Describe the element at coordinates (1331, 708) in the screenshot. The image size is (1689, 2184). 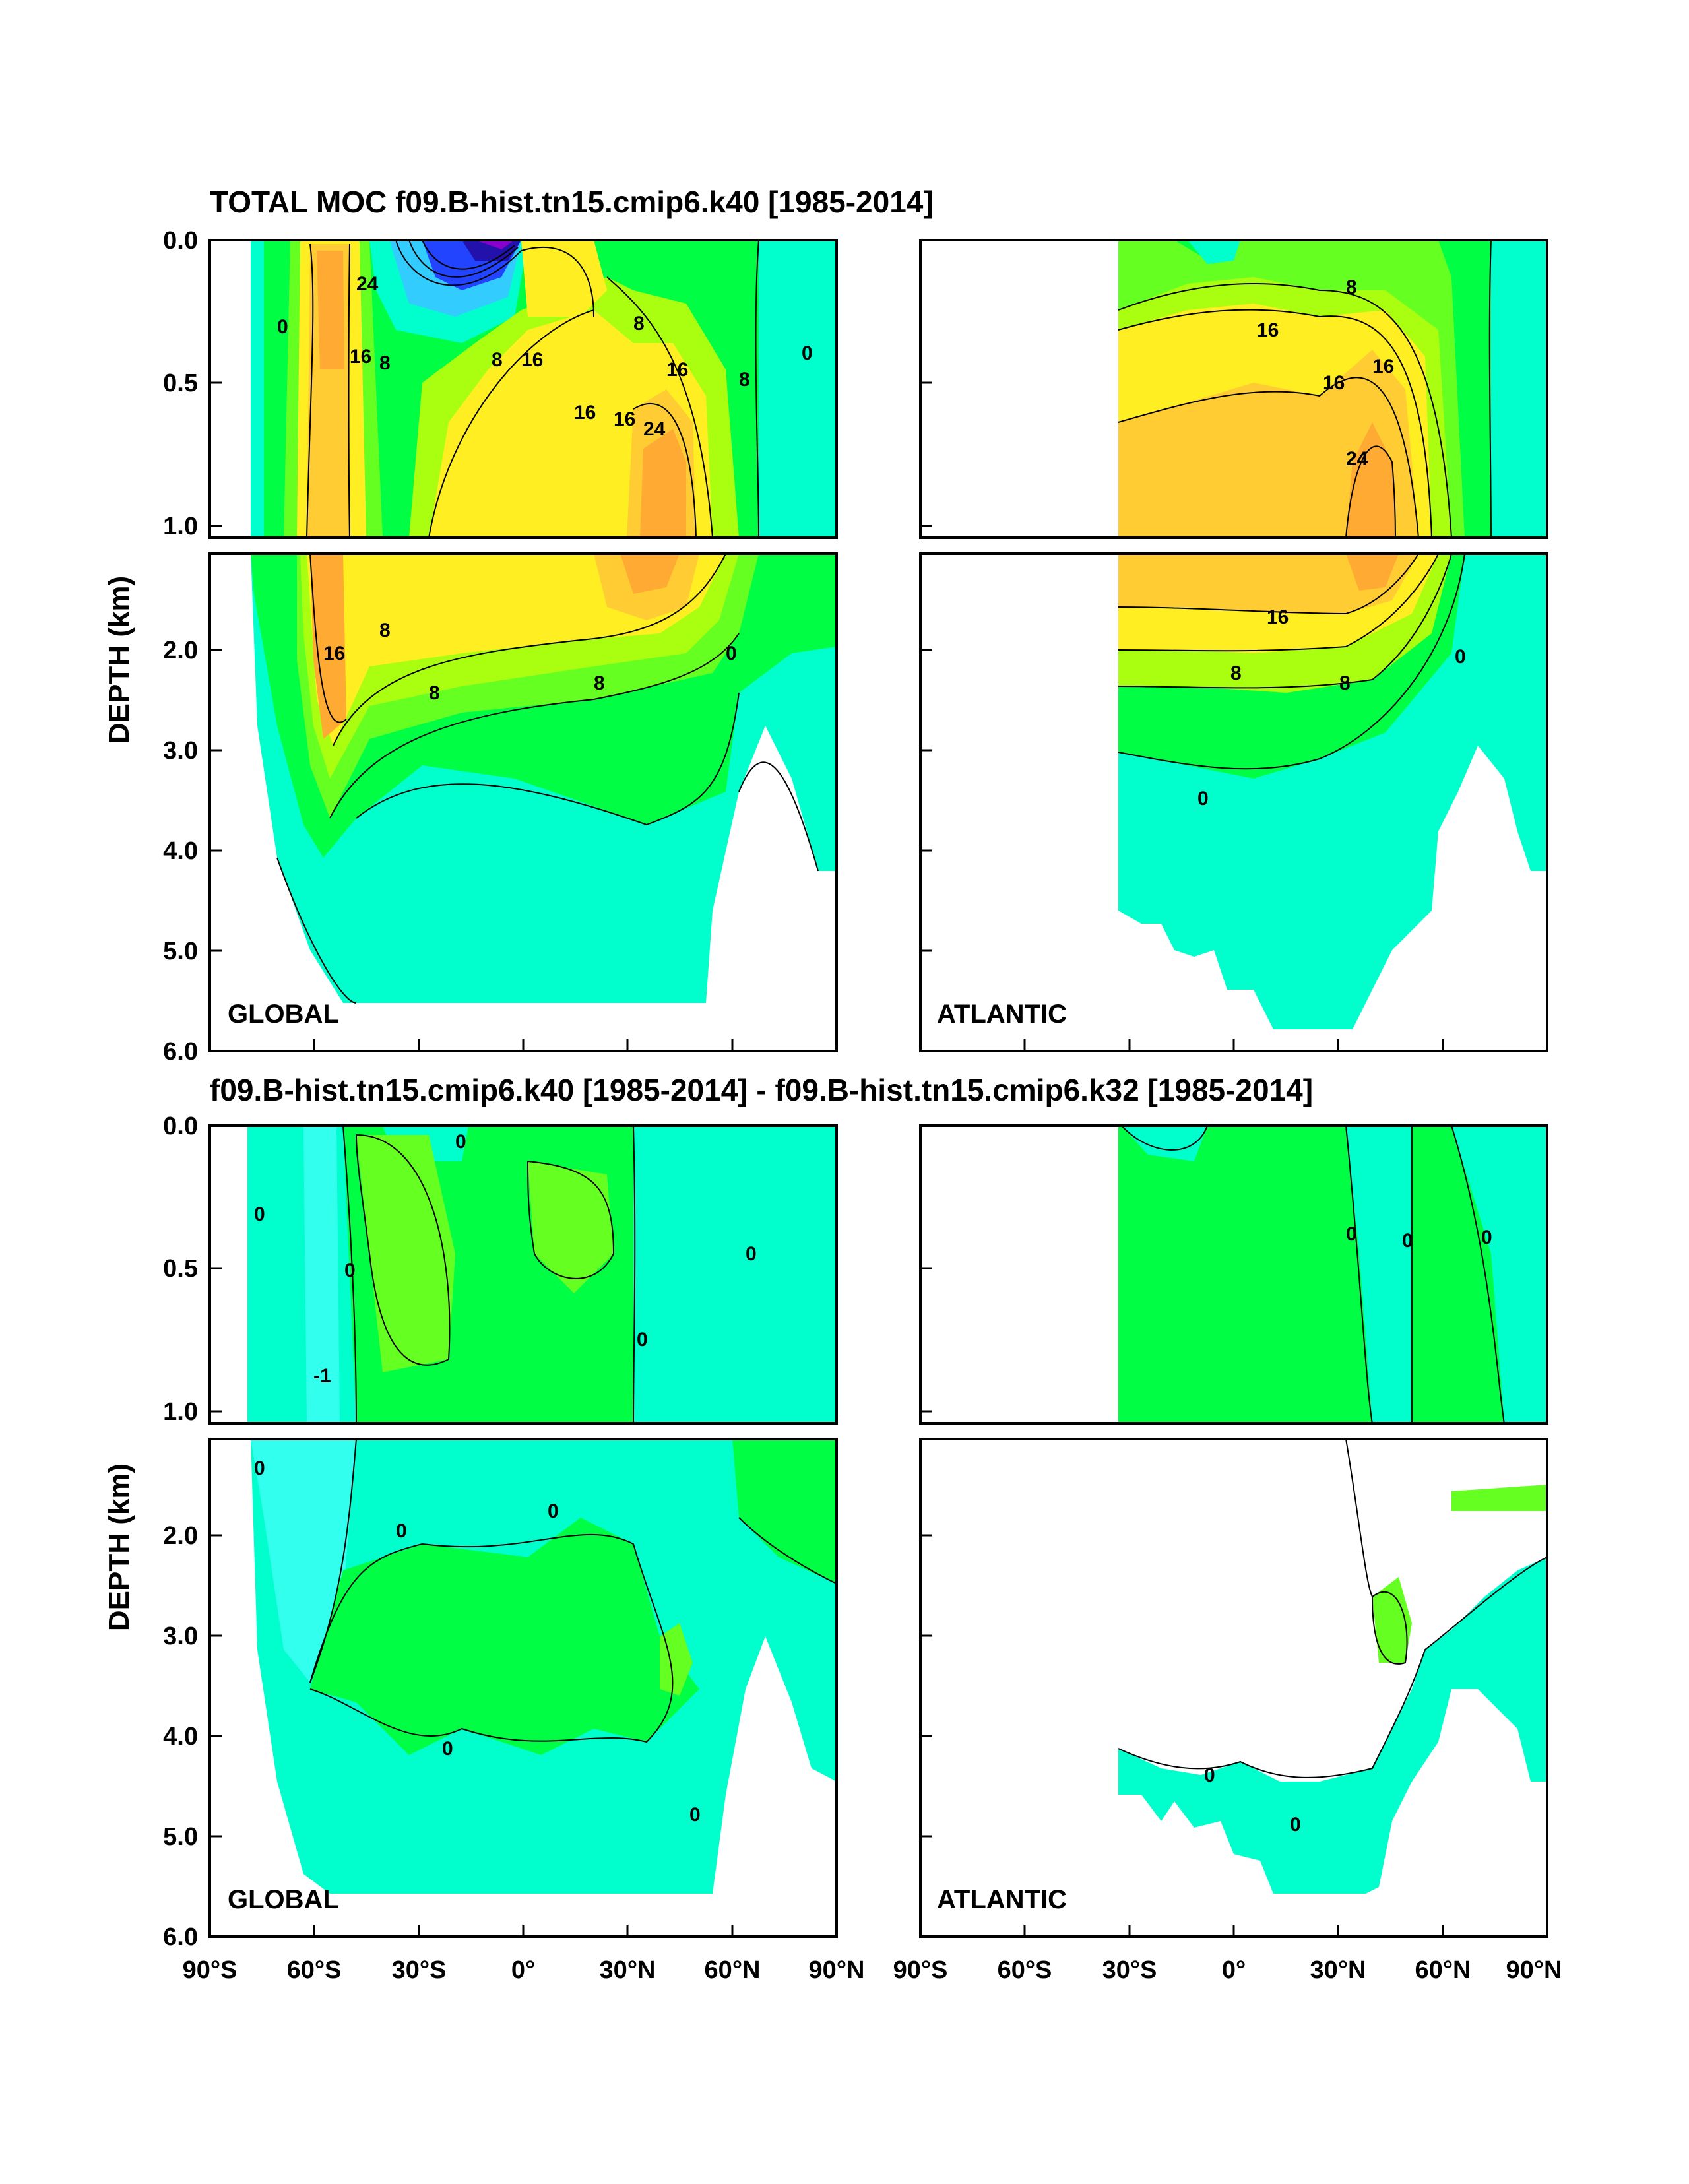
I see `contour-labels: 16 8 8 0 0` at that location.